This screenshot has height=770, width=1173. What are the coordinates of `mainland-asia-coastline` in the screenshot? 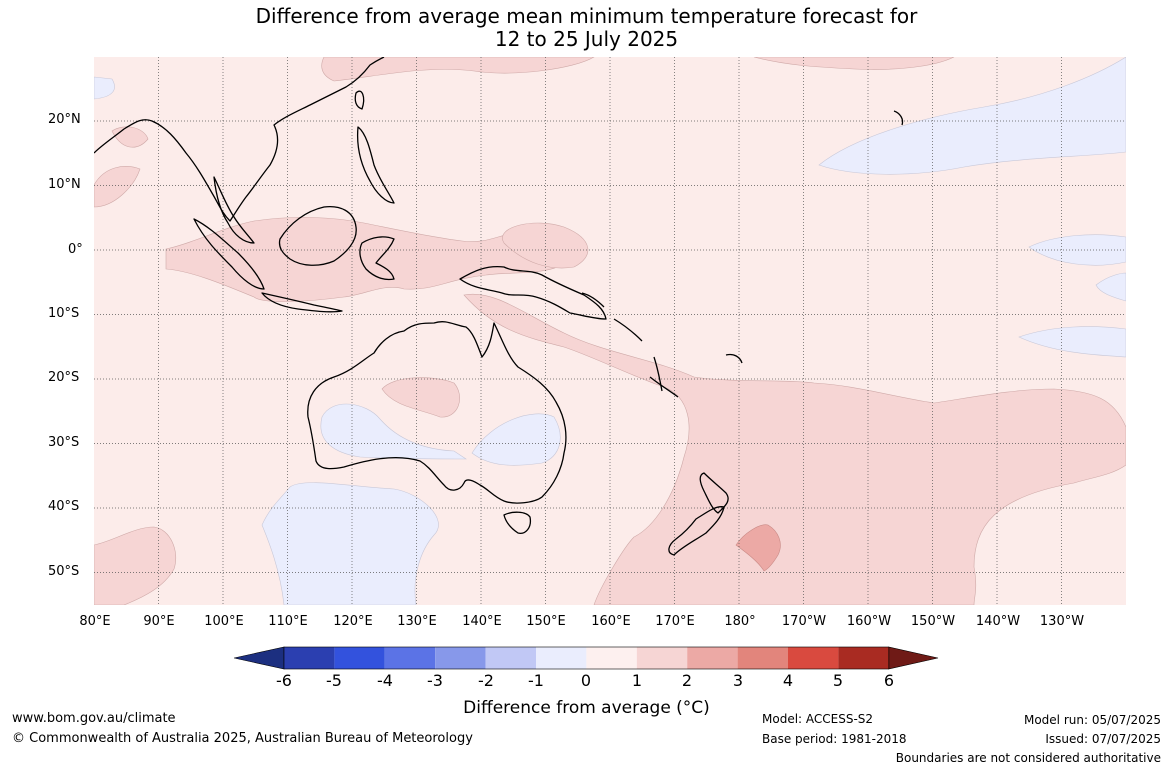 It's located at (239, 139).